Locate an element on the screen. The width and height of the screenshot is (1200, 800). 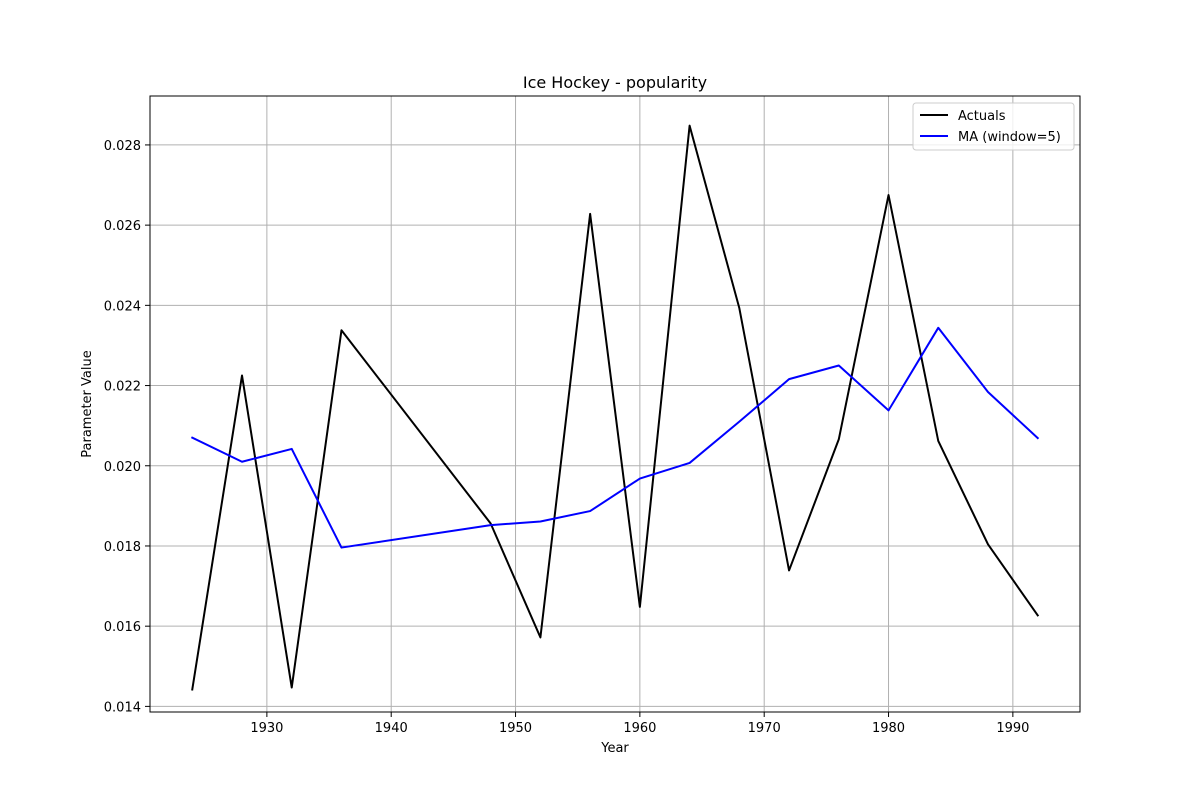
x-tick-label: 1990 is located at coordinates (1012, 728).